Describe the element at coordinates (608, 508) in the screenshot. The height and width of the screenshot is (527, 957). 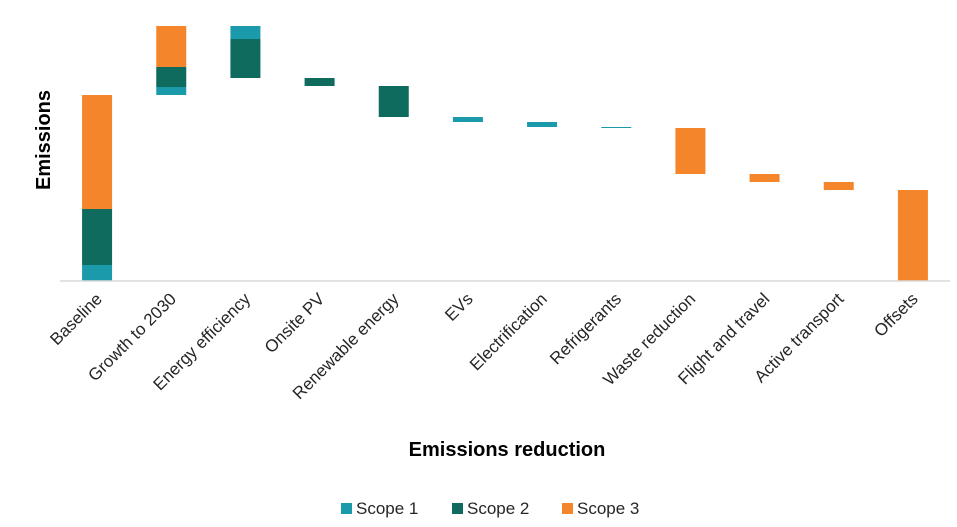
I see `legend-label-scope-3: Scope 3` at that location.